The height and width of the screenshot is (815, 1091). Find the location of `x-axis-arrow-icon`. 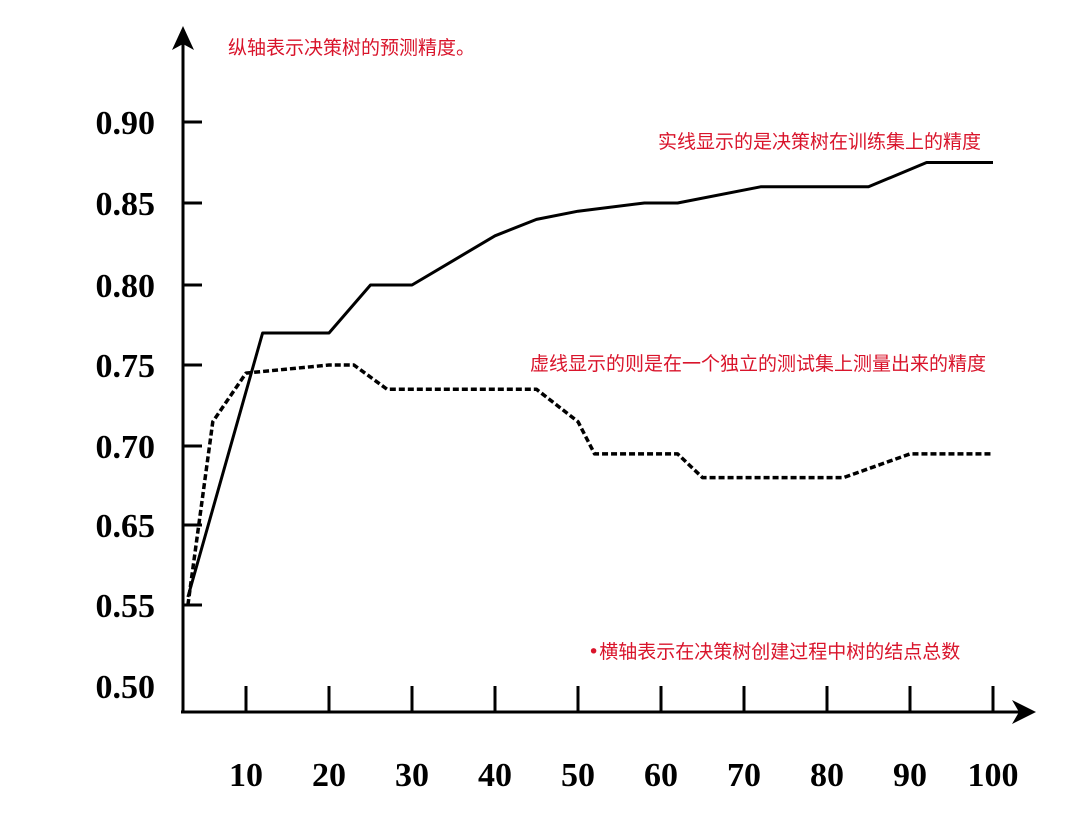

x-axis-arrow-icon is located at coordinates (1024, 712).